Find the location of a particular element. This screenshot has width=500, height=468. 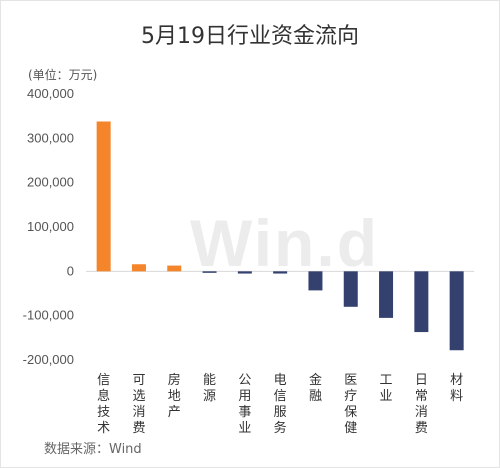

y-tick-label: -200,000 is located at coordinates (48, 359).